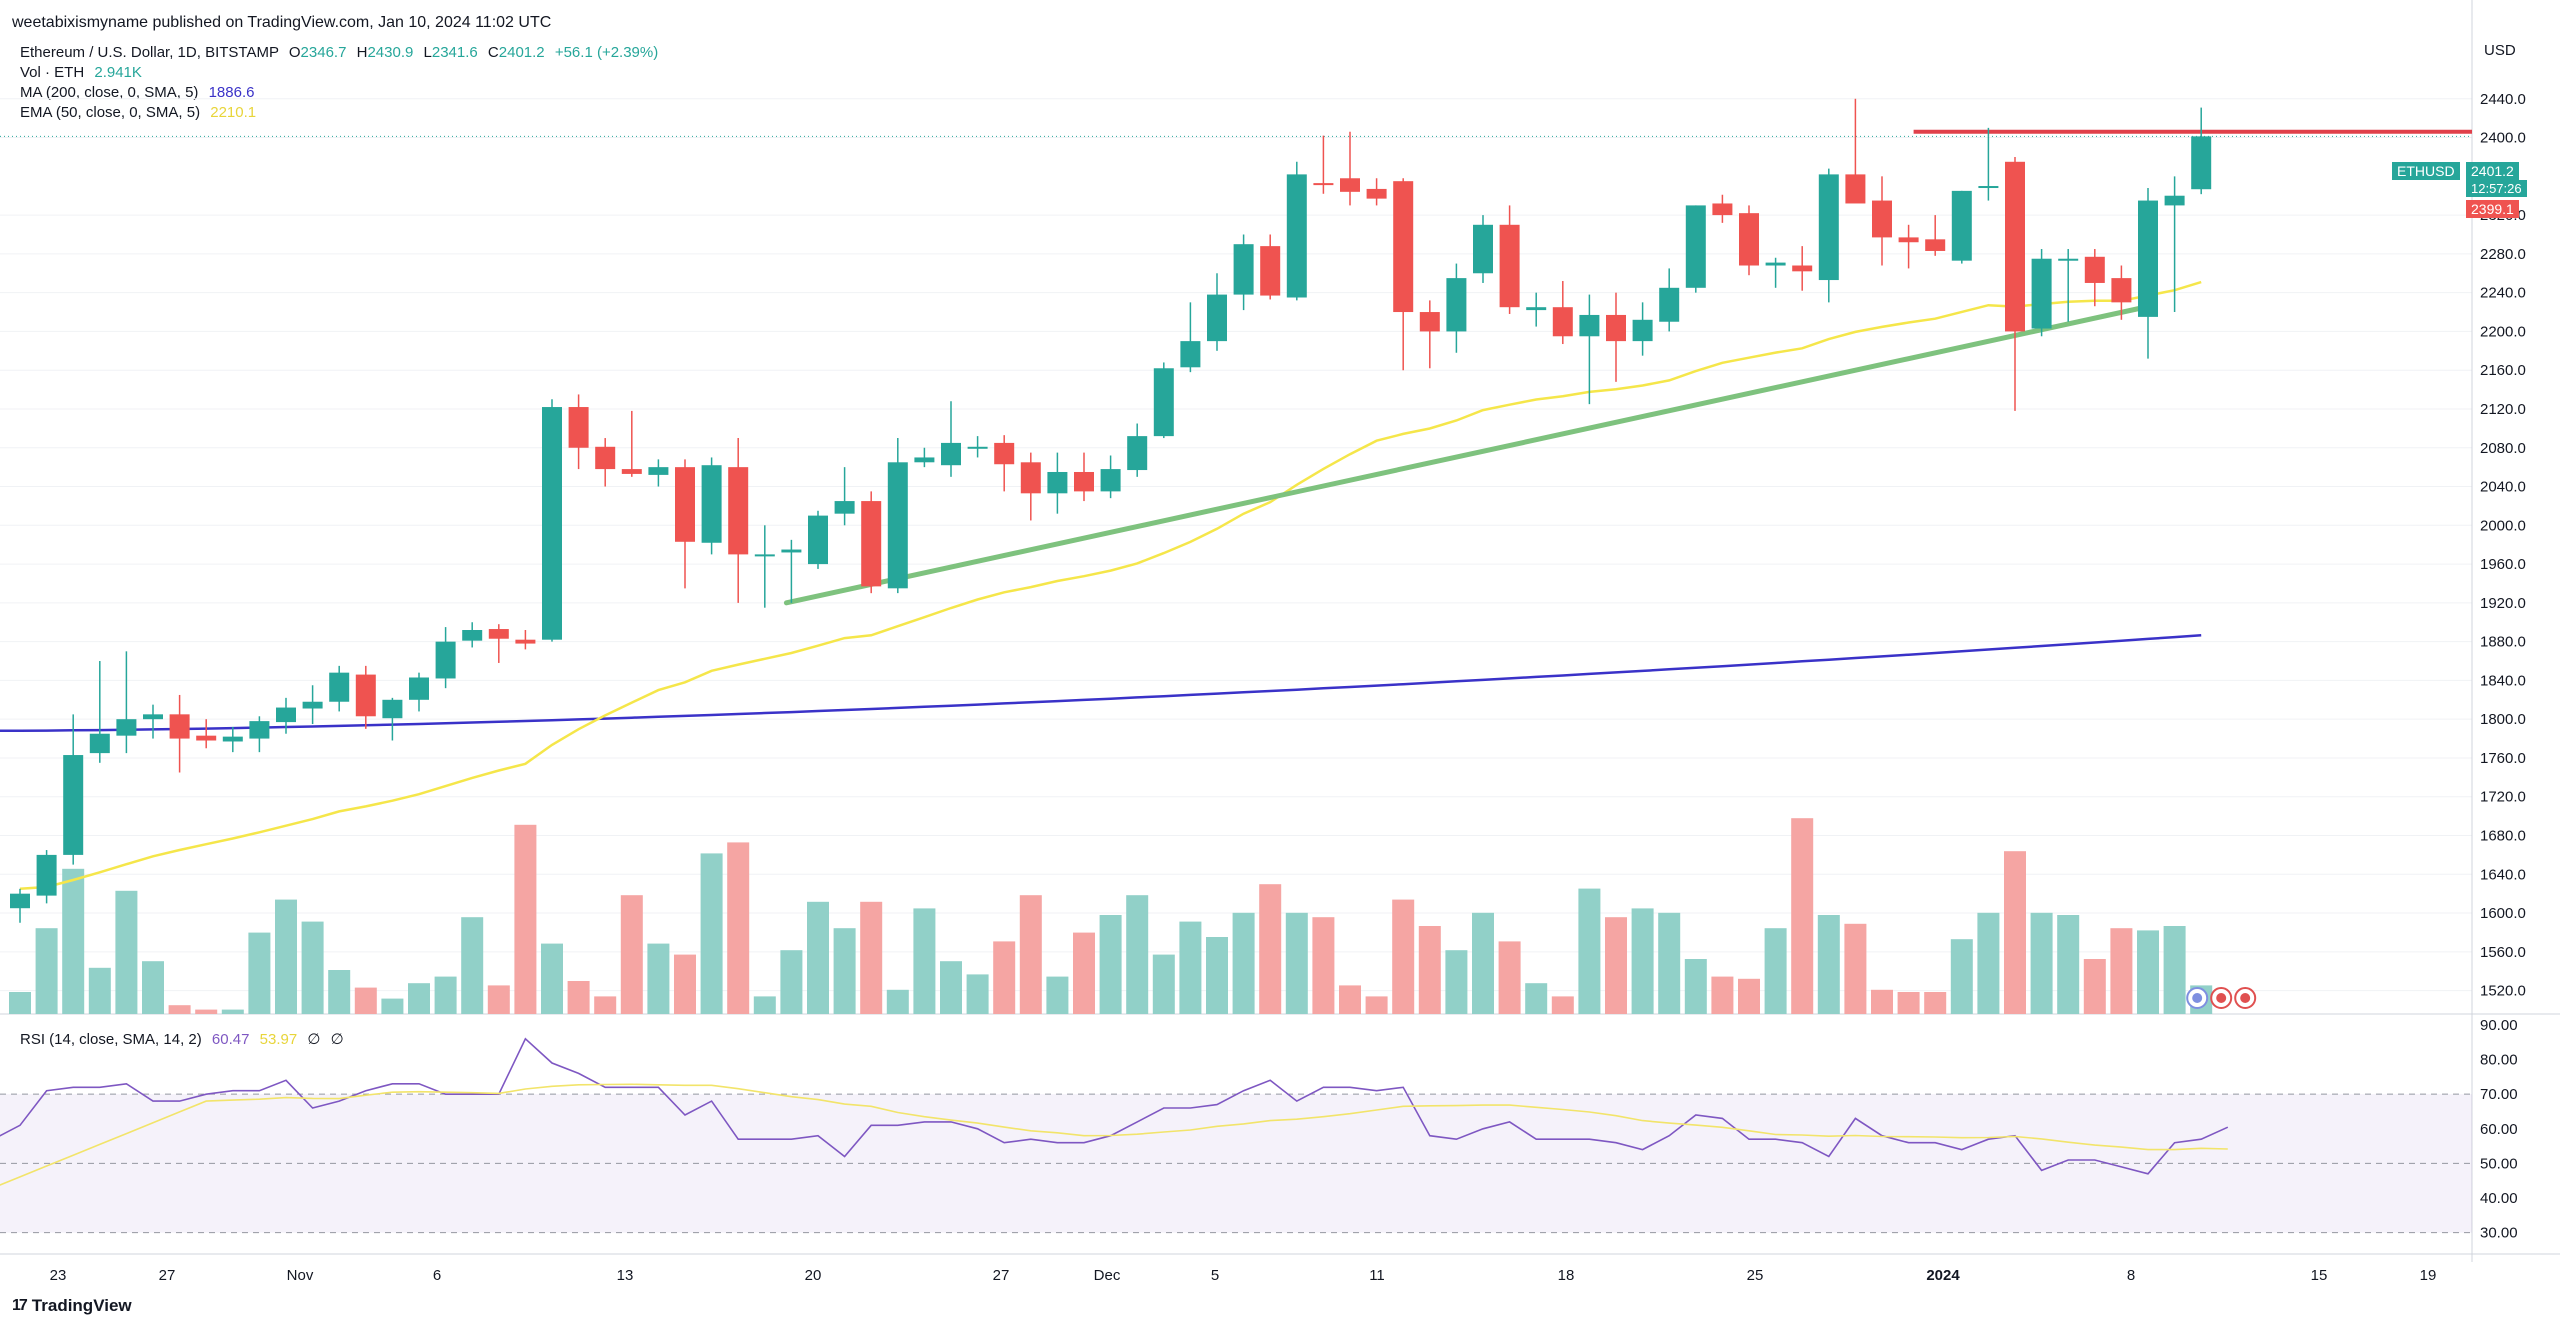 The image size is (2560, 1328). What do you see at coordinates (2499, 1025) in the screenshot?
I see `rsi-tick-label: 90.00` at bounding box center [2499, 1025].